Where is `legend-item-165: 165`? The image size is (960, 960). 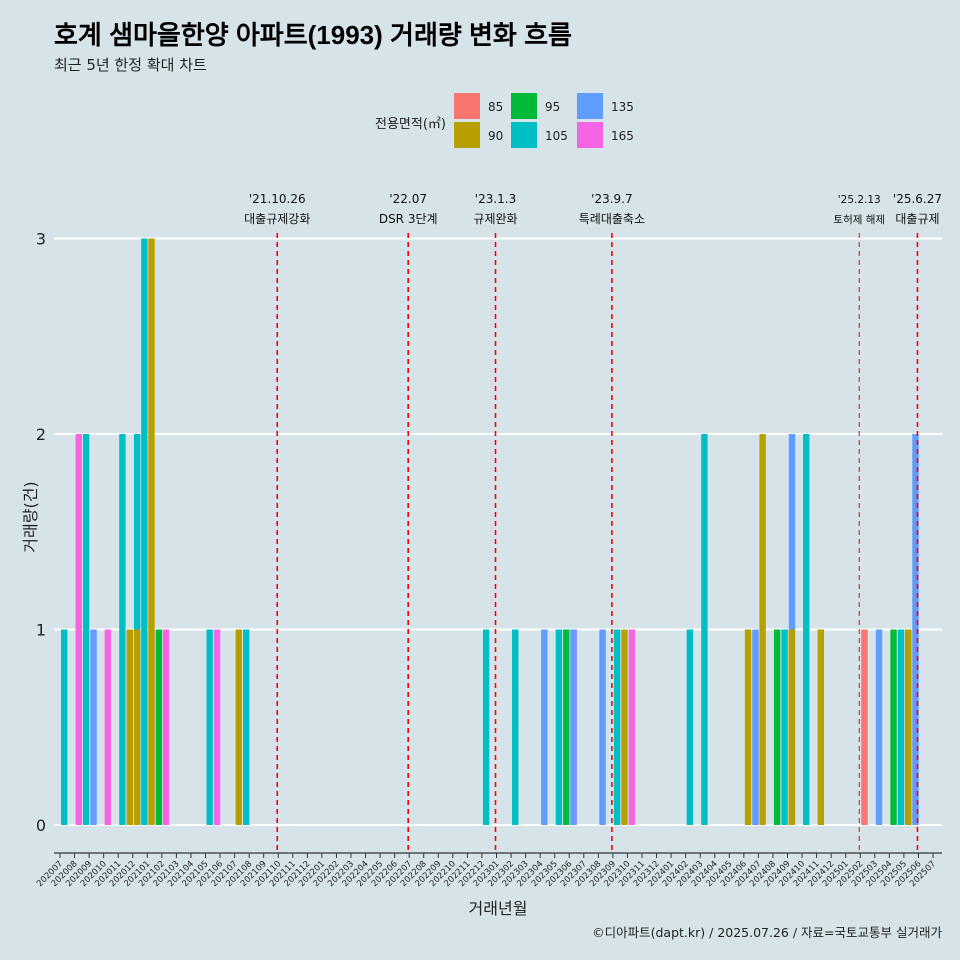 legend-item-165: 165 is located at coordinates (605, 135).